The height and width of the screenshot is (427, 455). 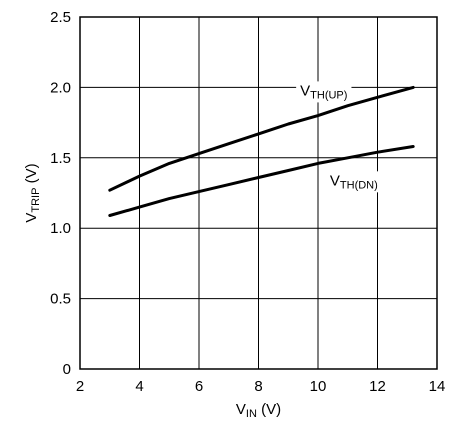 What do you see at coordinates (199, 386) in the screenshot?
I see `x-tick-label-6: 6` at bounding box center [199, 386].